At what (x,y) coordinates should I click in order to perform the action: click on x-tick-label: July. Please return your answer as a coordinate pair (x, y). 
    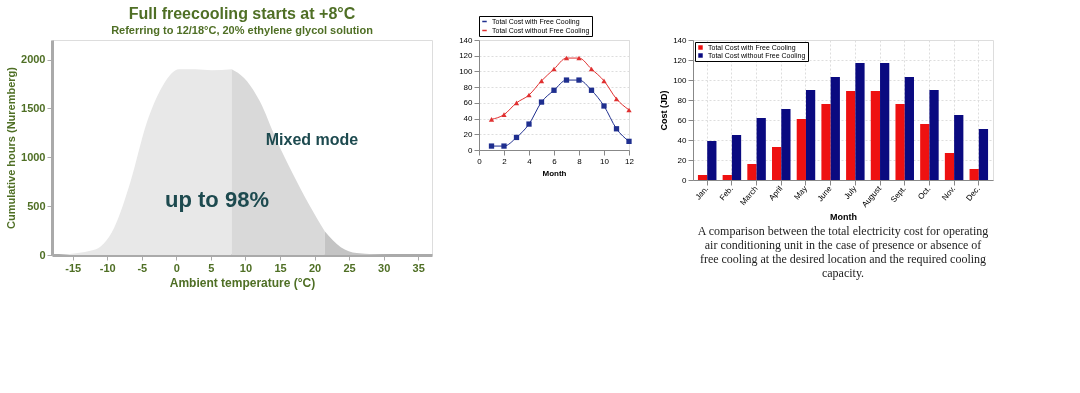
    Looking at the image, I should click on (850, 192).